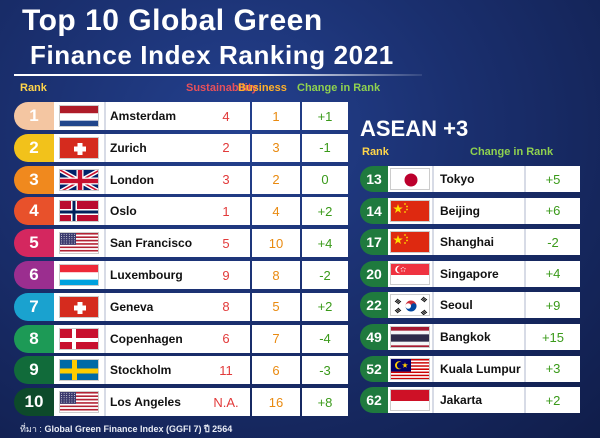 This screenshot has width=600, height=438. Describe the element at coordinates (226, 338) in the screenshot. I see `sustainability-rank: 6` at that location.